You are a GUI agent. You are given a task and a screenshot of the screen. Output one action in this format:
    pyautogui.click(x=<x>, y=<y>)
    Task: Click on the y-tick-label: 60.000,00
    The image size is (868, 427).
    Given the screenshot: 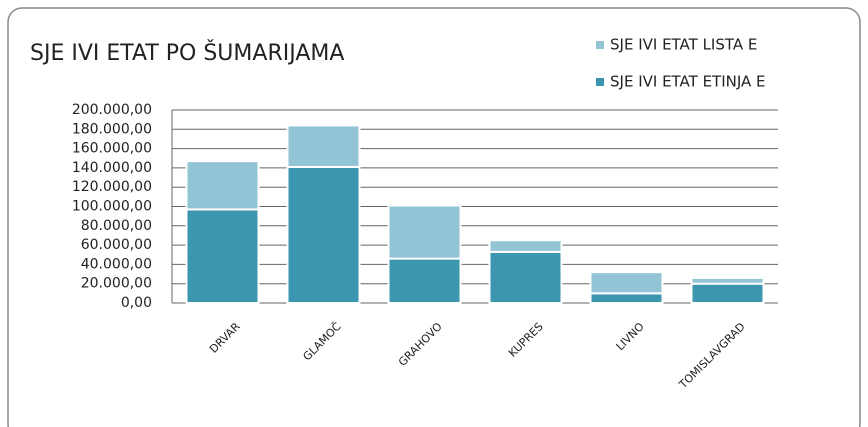 What is the action you would take?
    pyautogui.click(x=116, y=245)
    